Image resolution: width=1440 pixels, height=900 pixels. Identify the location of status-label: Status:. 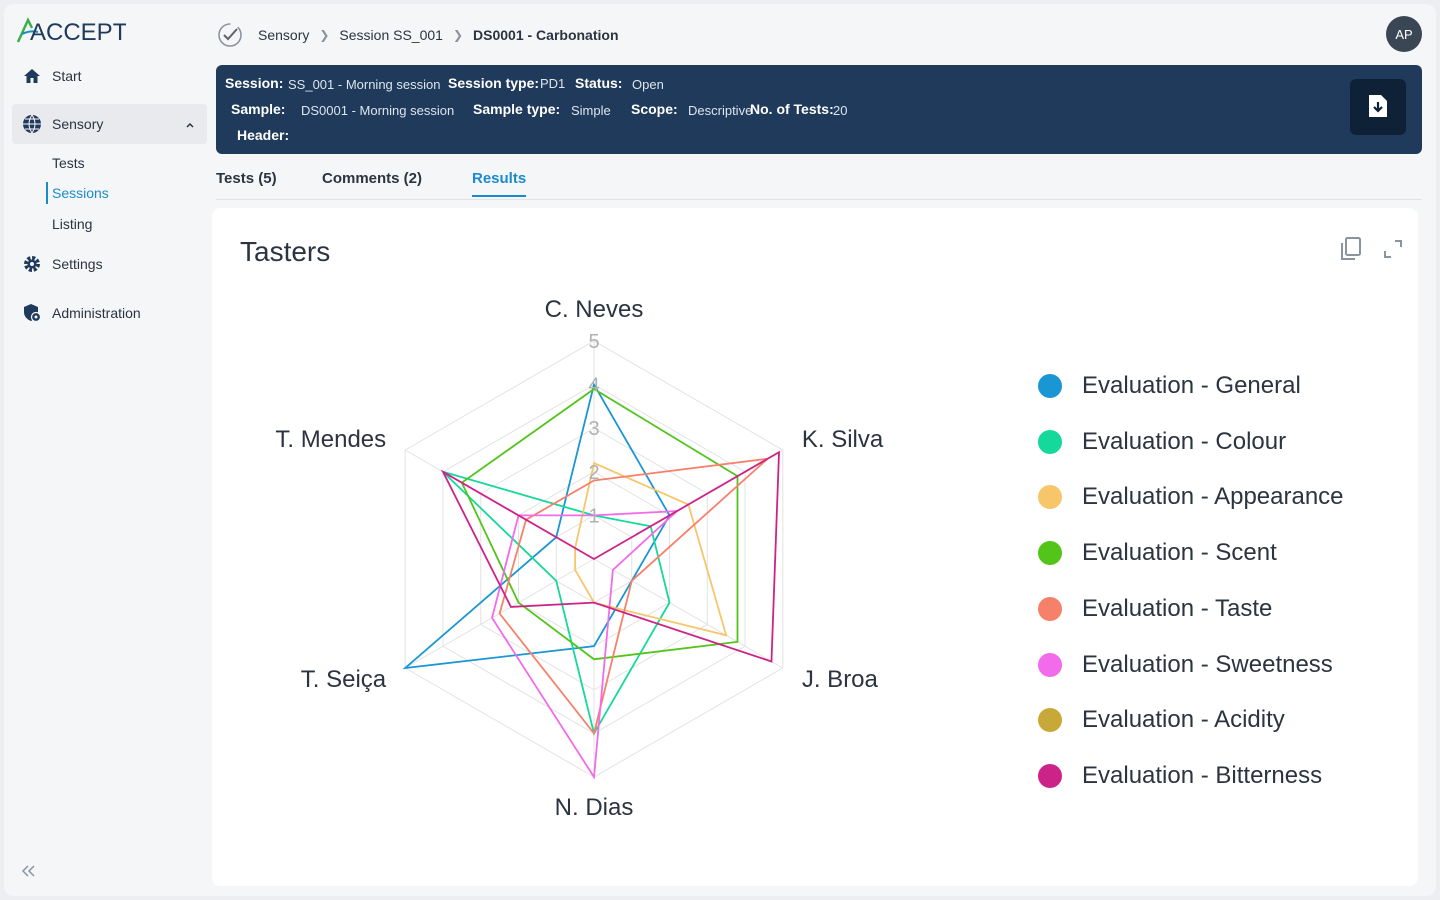
(599, 83).